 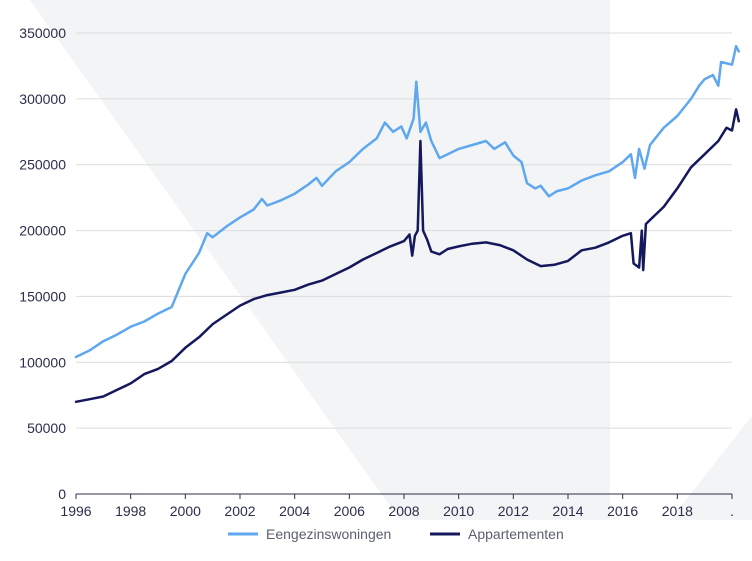 I want to click on x-tick-label: 2008, so click(x=403, y=511).